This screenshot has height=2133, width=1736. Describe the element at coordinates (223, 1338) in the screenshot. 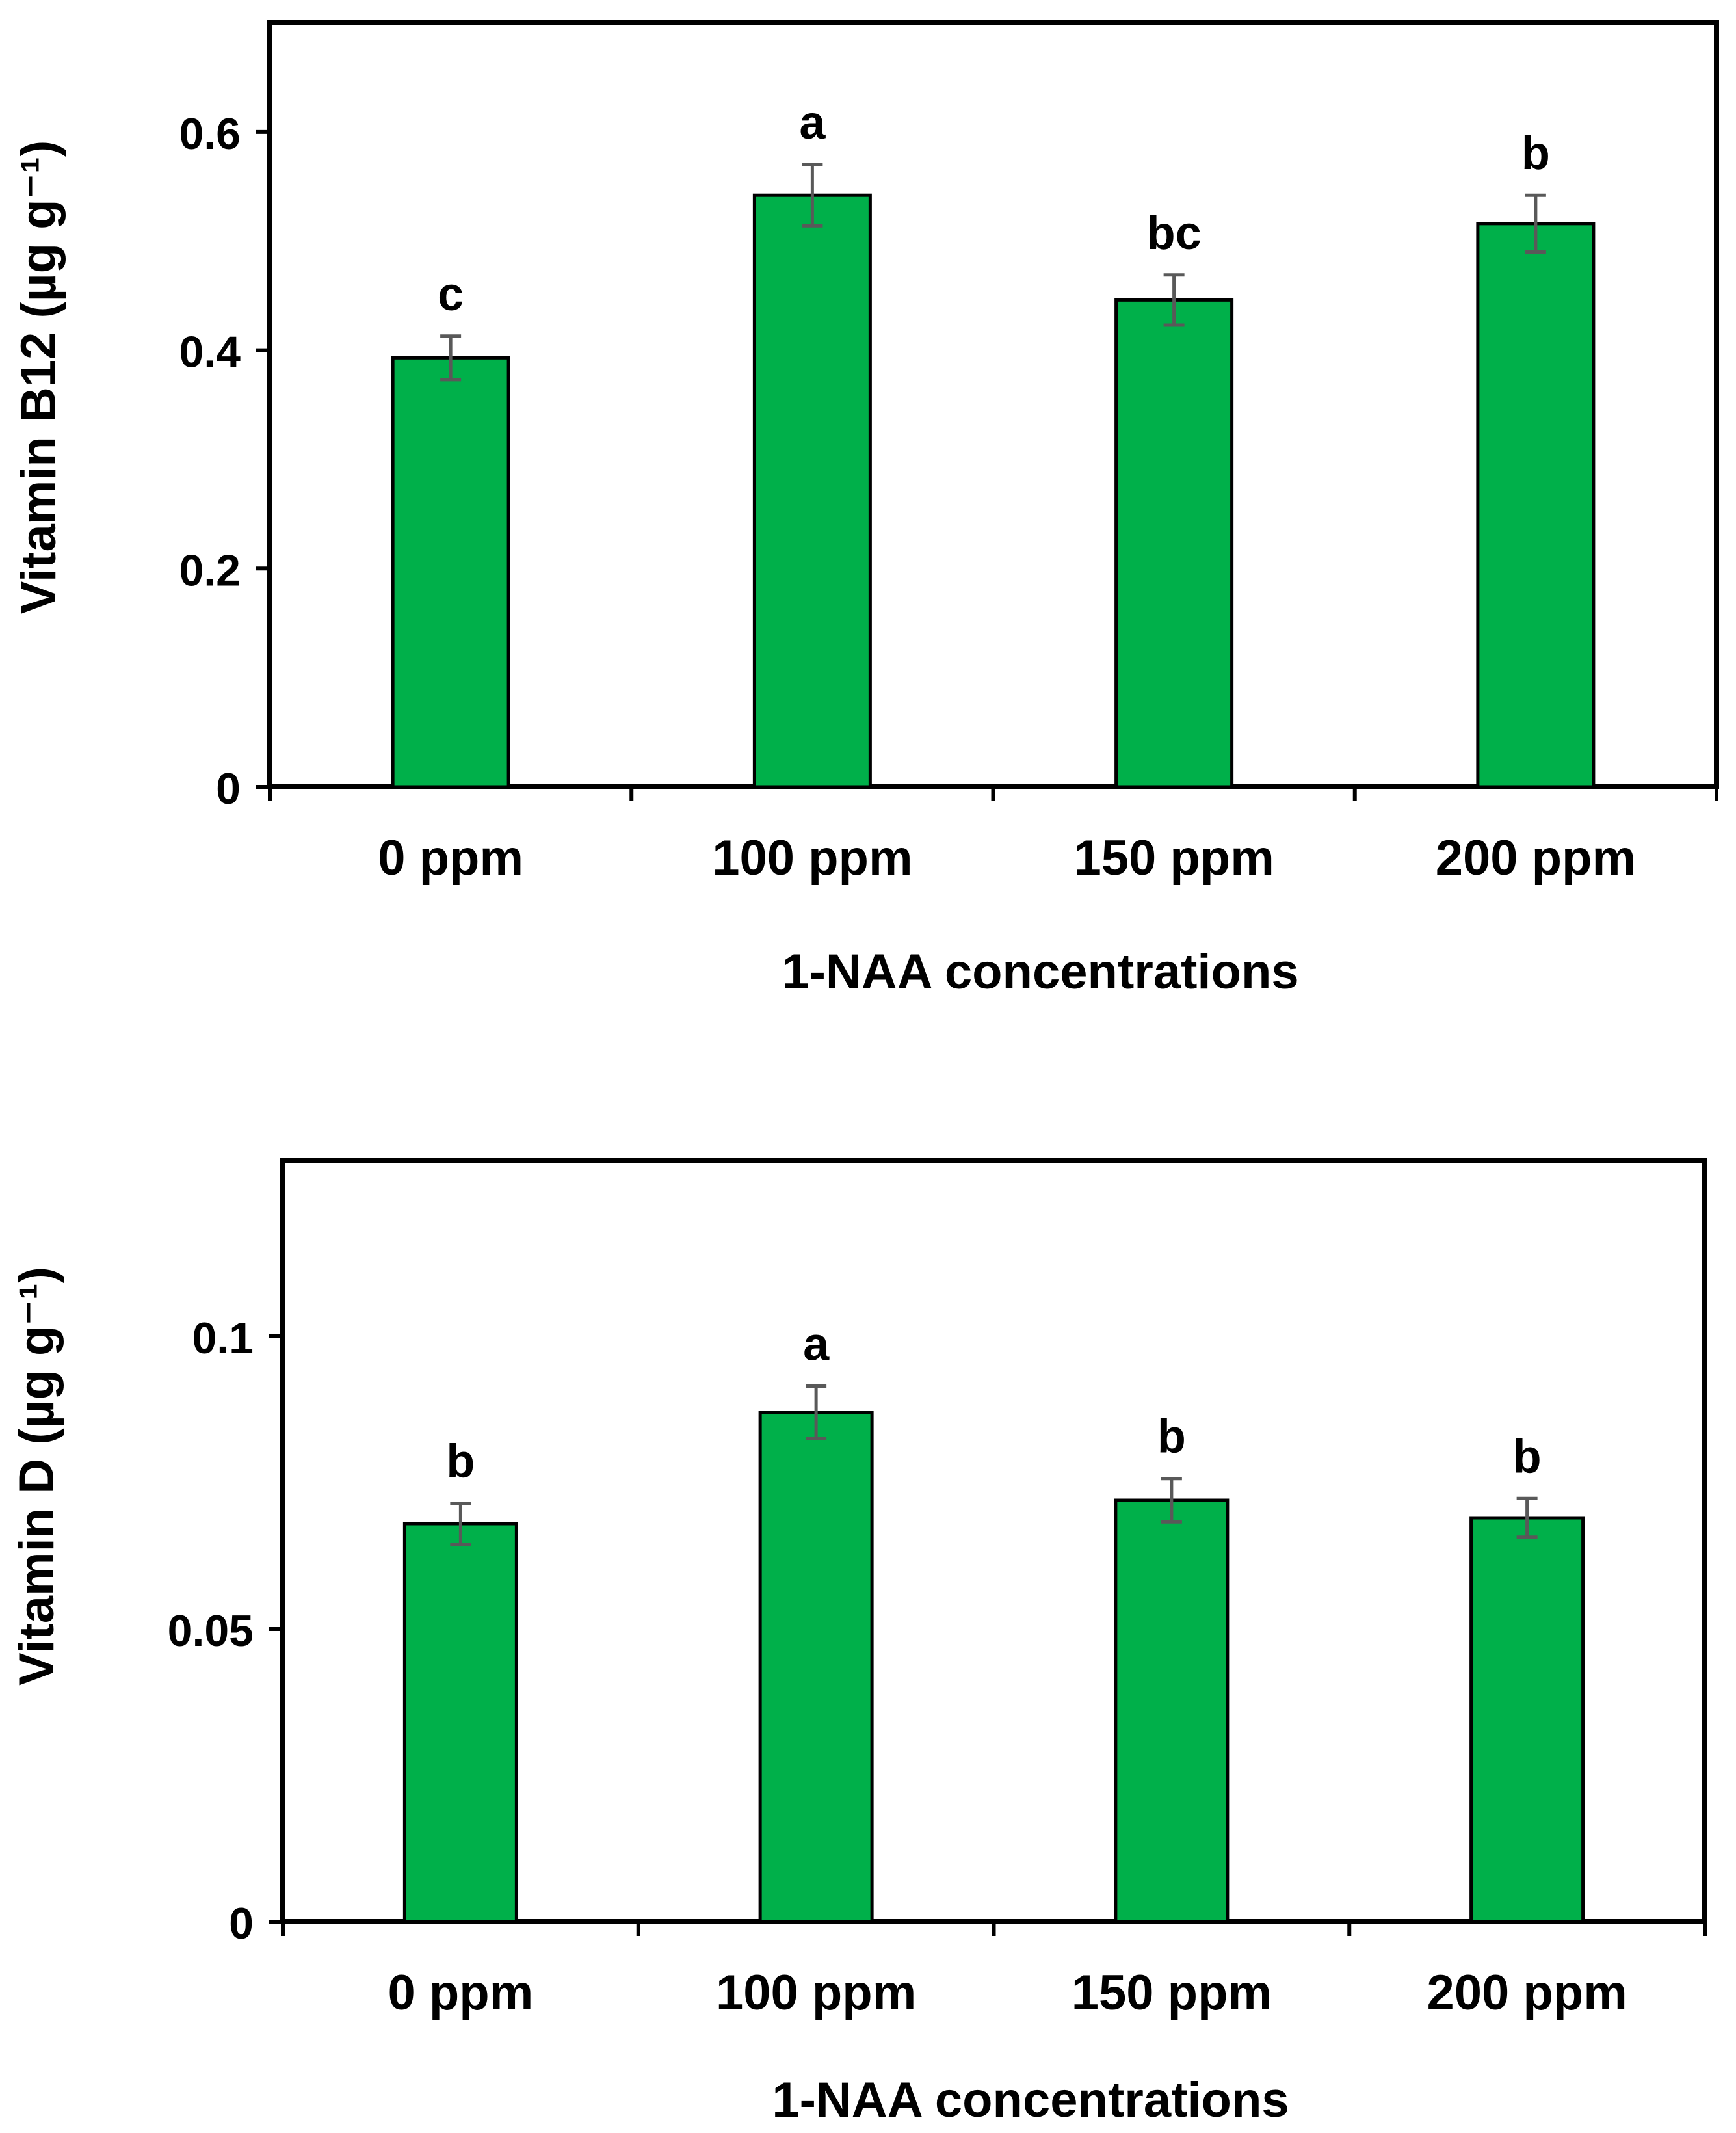

I see `y-tick-label: 0.1` at that location.